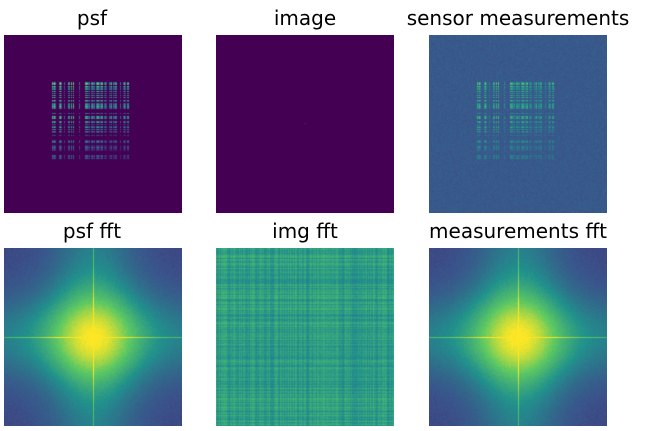  Describe the element at coordinates (305, 124) in the screenshot. I see `image-image` at that location.